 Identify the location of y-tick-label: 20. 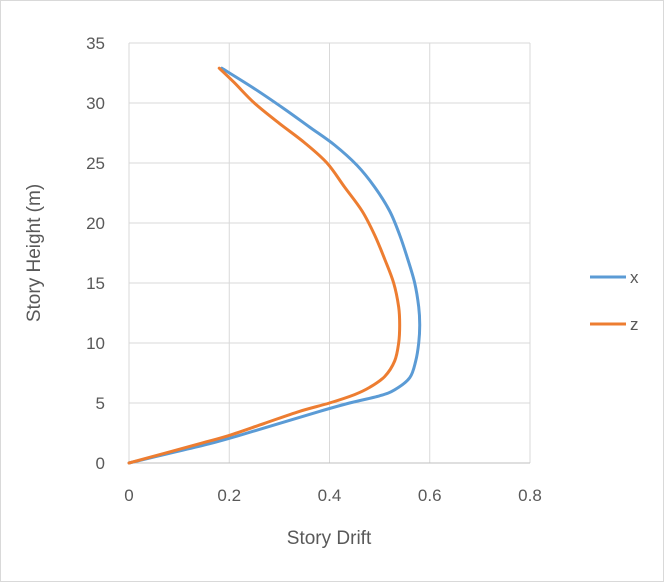
(95, 223).